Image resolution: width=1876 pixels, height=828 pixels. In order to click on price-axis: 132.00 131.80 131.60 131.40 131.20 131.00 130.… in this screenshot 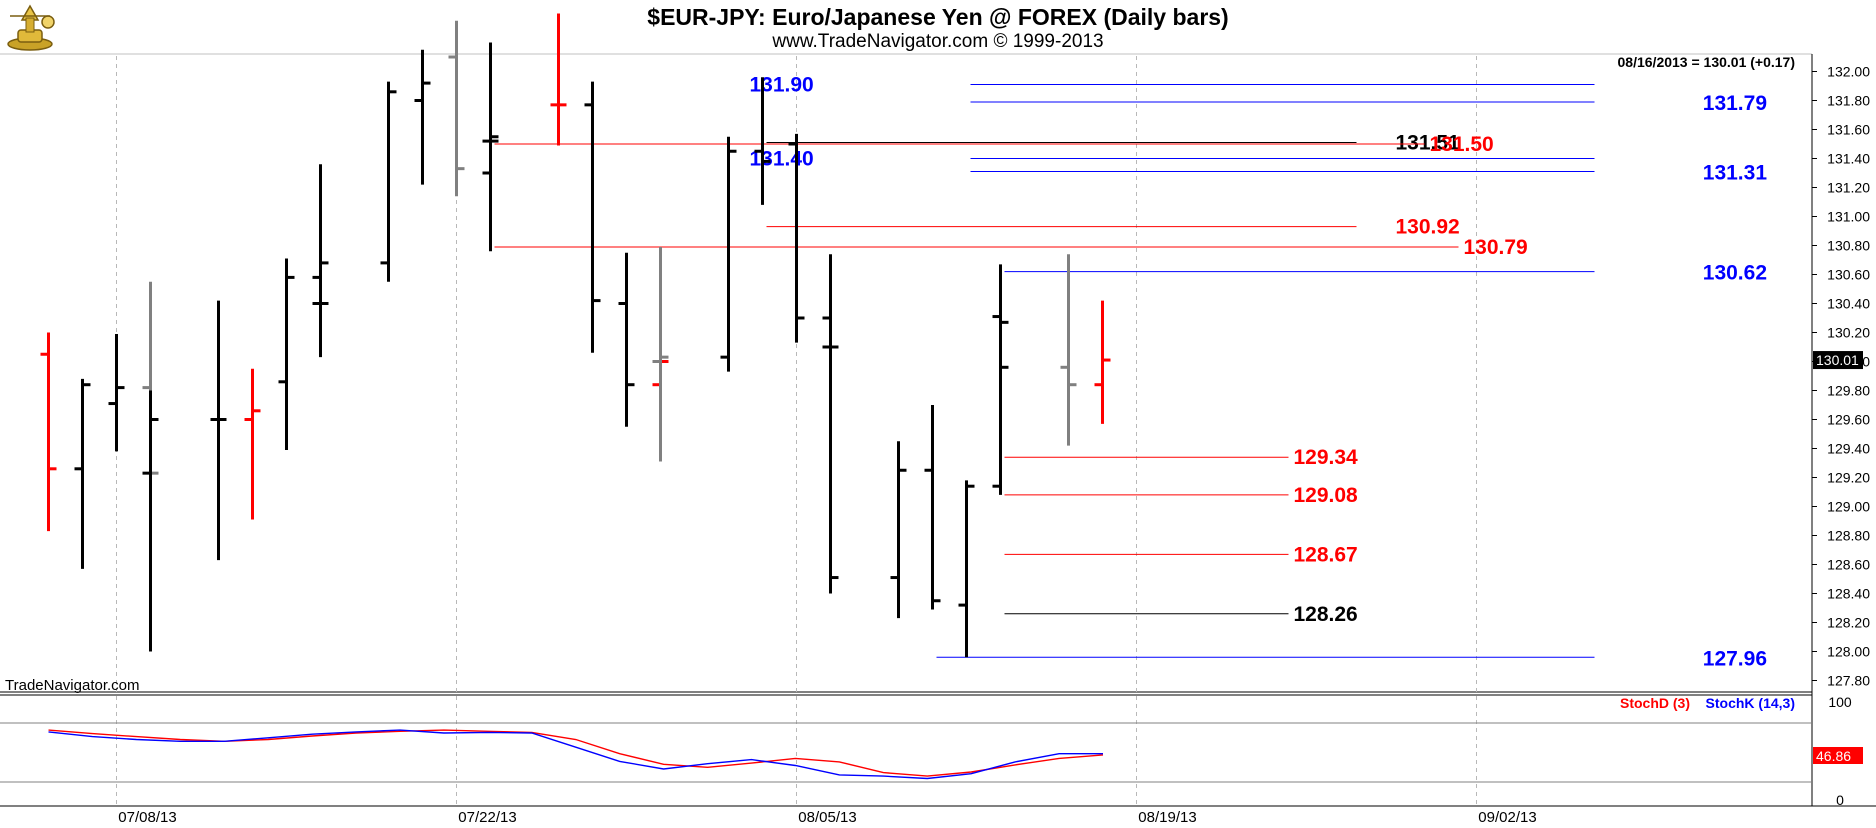, I will do `click(1841, 376)`.